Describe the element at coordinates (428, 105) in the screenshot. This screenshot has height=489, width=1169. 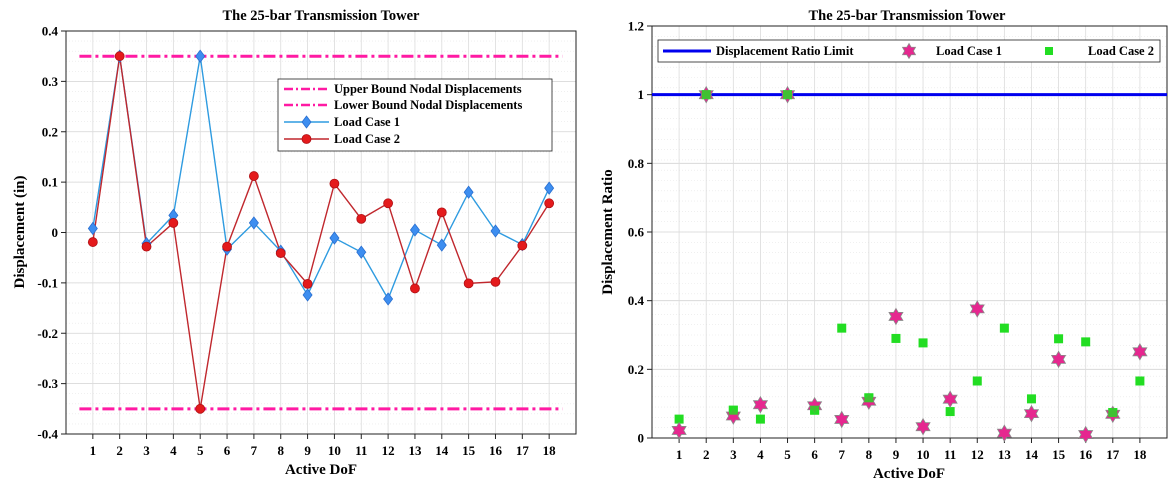
I see `legend-lower-bound-label: Lower Bound Nodal Displacements` at that location.